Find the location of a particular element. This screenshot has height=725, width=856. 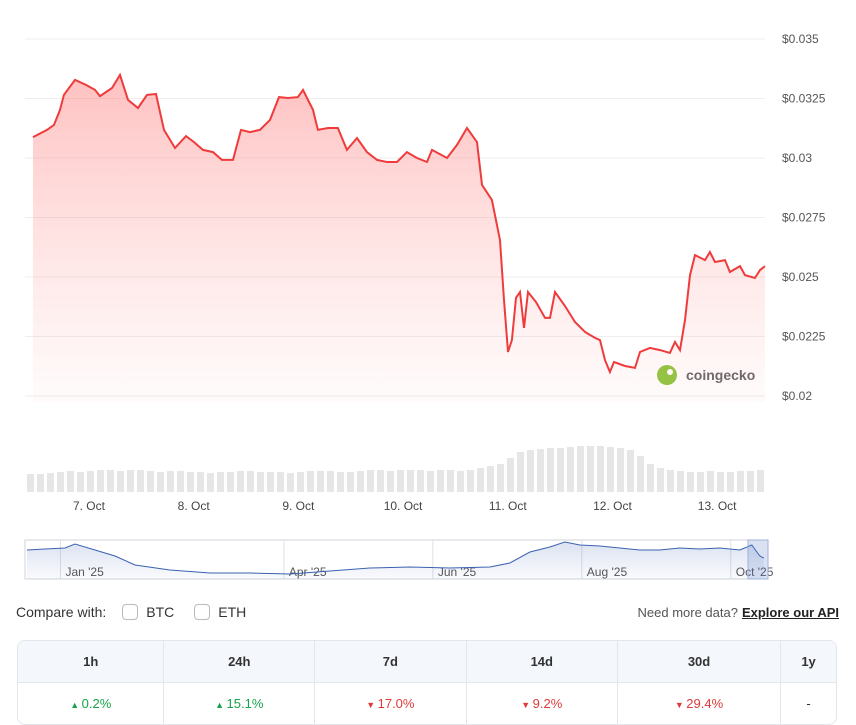

y-tick-label: $0.02 is located at coordinates (797, 396).